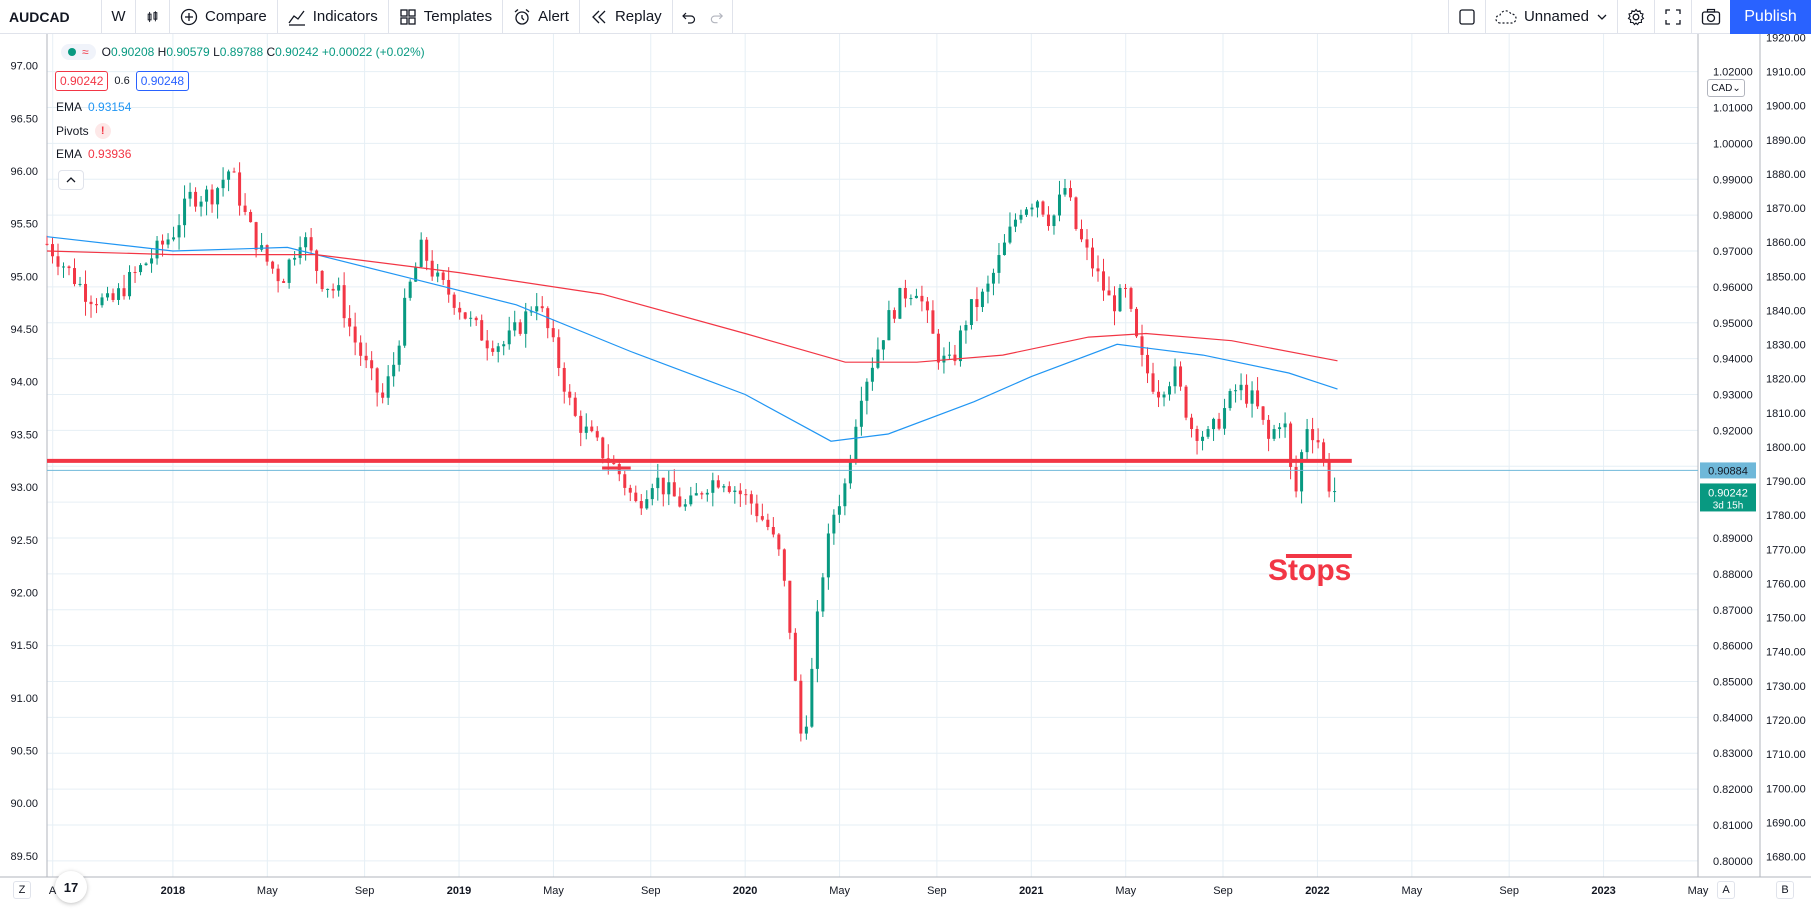 This screenshot has width=1811, height=912. I want to click on compare-button: Compare, so click(224, 17).